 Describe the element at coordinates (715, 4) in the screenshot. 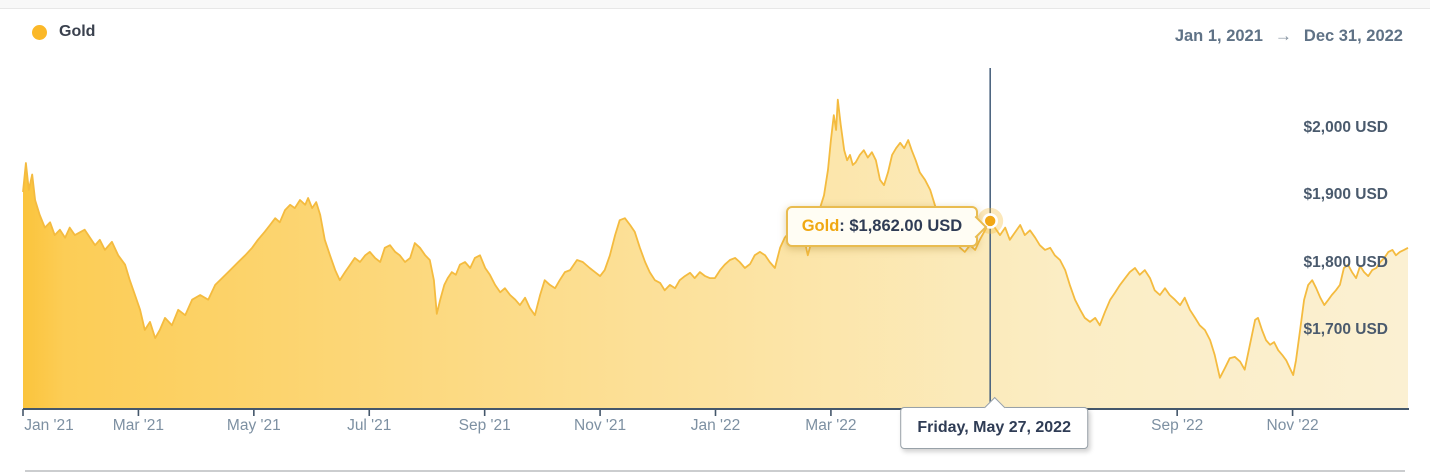

I see `top-divider` at that location.